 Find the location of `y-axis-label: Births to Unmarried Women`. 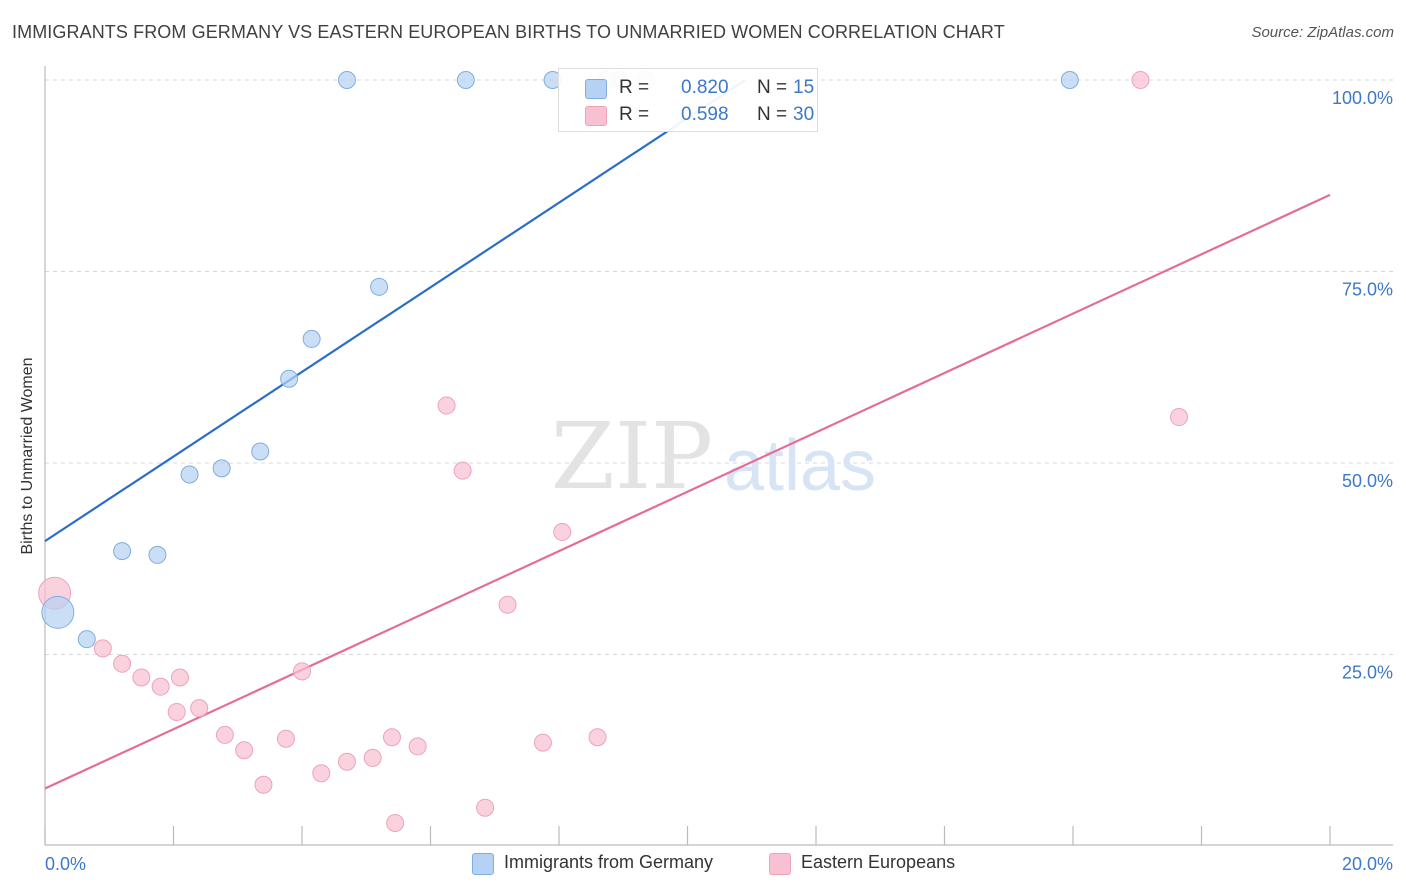

y-axis-label: Births to Unmarried Women is located at coordinates (27, 456).